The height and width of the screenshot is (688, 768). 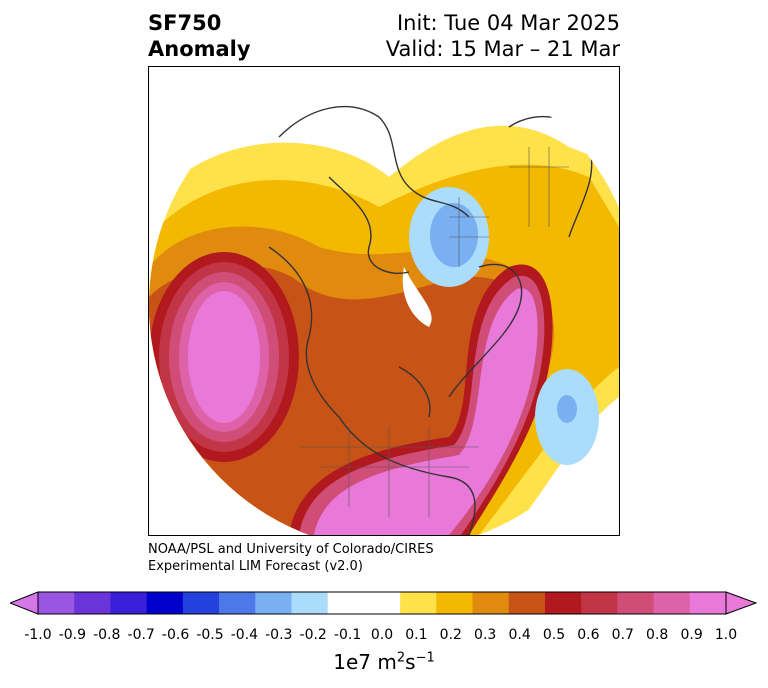 I want to click on colorbar-tick-label: -0.7, so click(x=141, y=635).